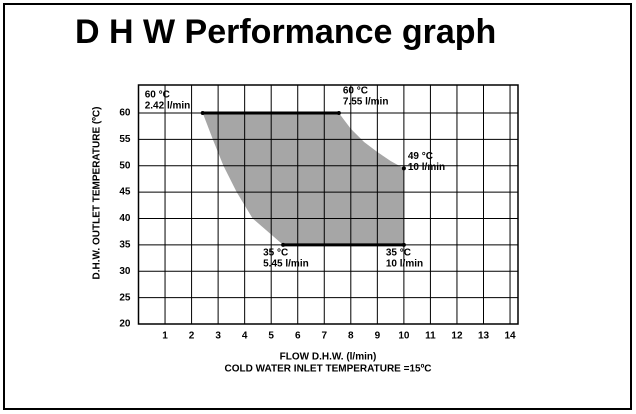 This screenshot has width=636, height=414. What do you see at coordinates (328, 357) in the screenshot?
I see `x-axis-label: FLOW D.H.W. (l/min)` at bounding box center [328, 357].